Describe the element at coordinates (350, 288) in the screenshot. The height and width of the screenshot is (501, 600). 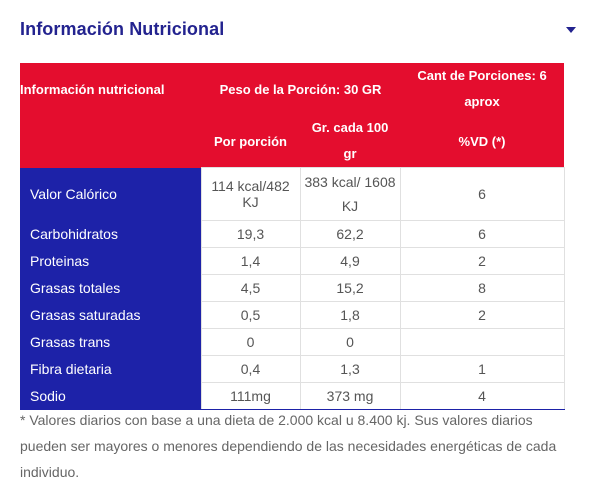
I see `cell-per-100g: 15,2` at that location.